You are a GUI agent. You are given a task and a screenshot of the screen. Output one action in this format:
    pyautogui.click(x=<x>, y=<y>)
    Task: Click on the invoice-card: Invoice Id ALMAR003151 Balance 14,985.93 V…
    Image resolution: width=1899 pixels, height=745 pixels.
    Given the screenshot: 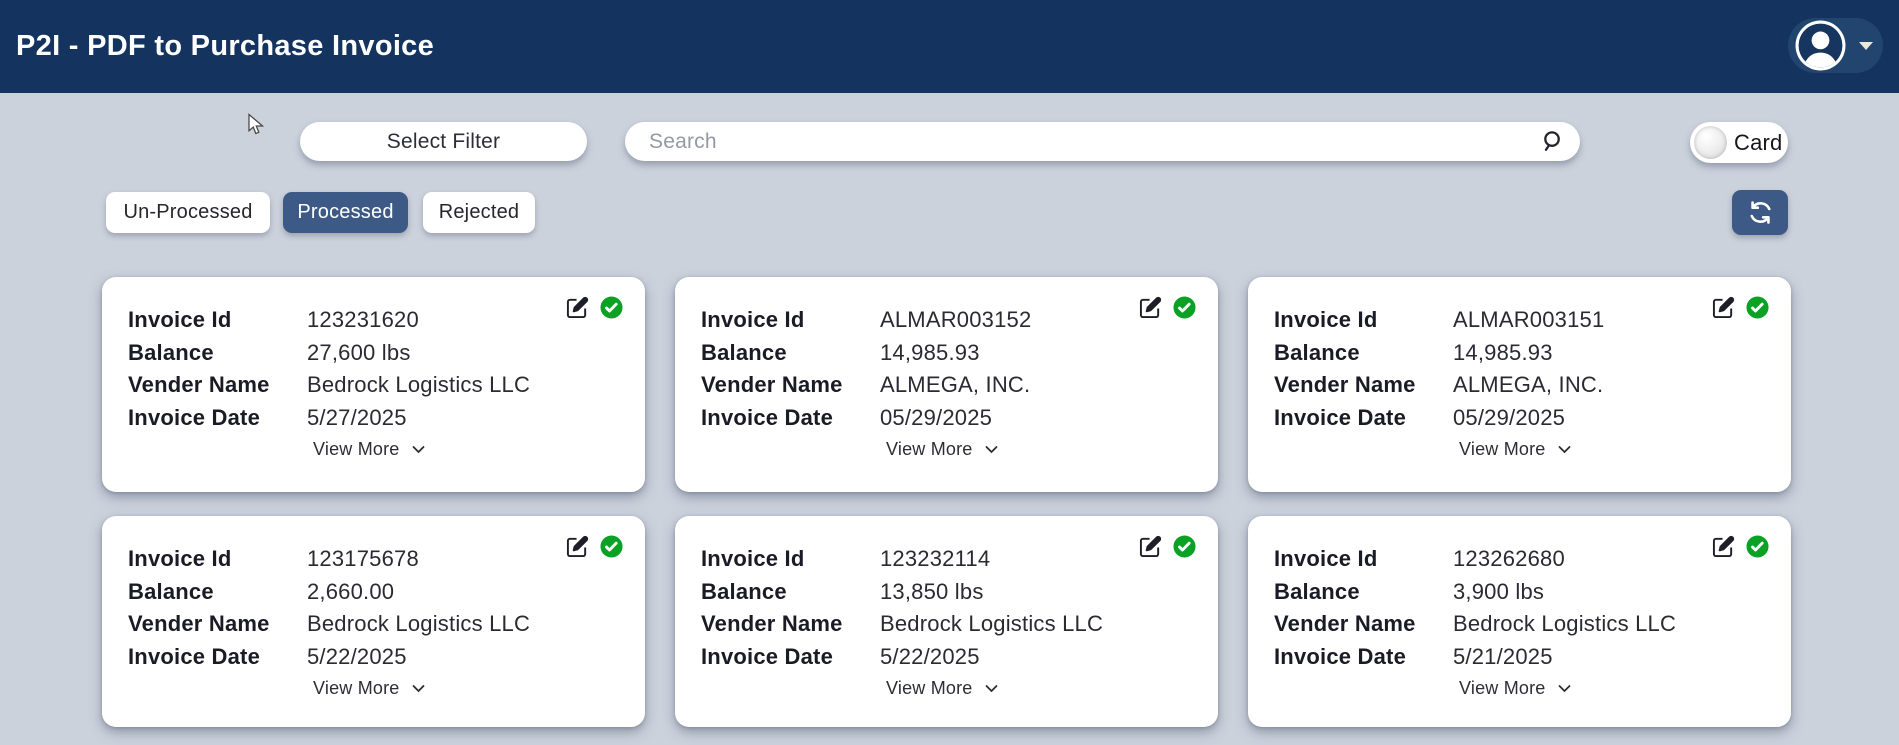 What is the action you would take?
    pyautogui.click(x=1519, y=384)
    